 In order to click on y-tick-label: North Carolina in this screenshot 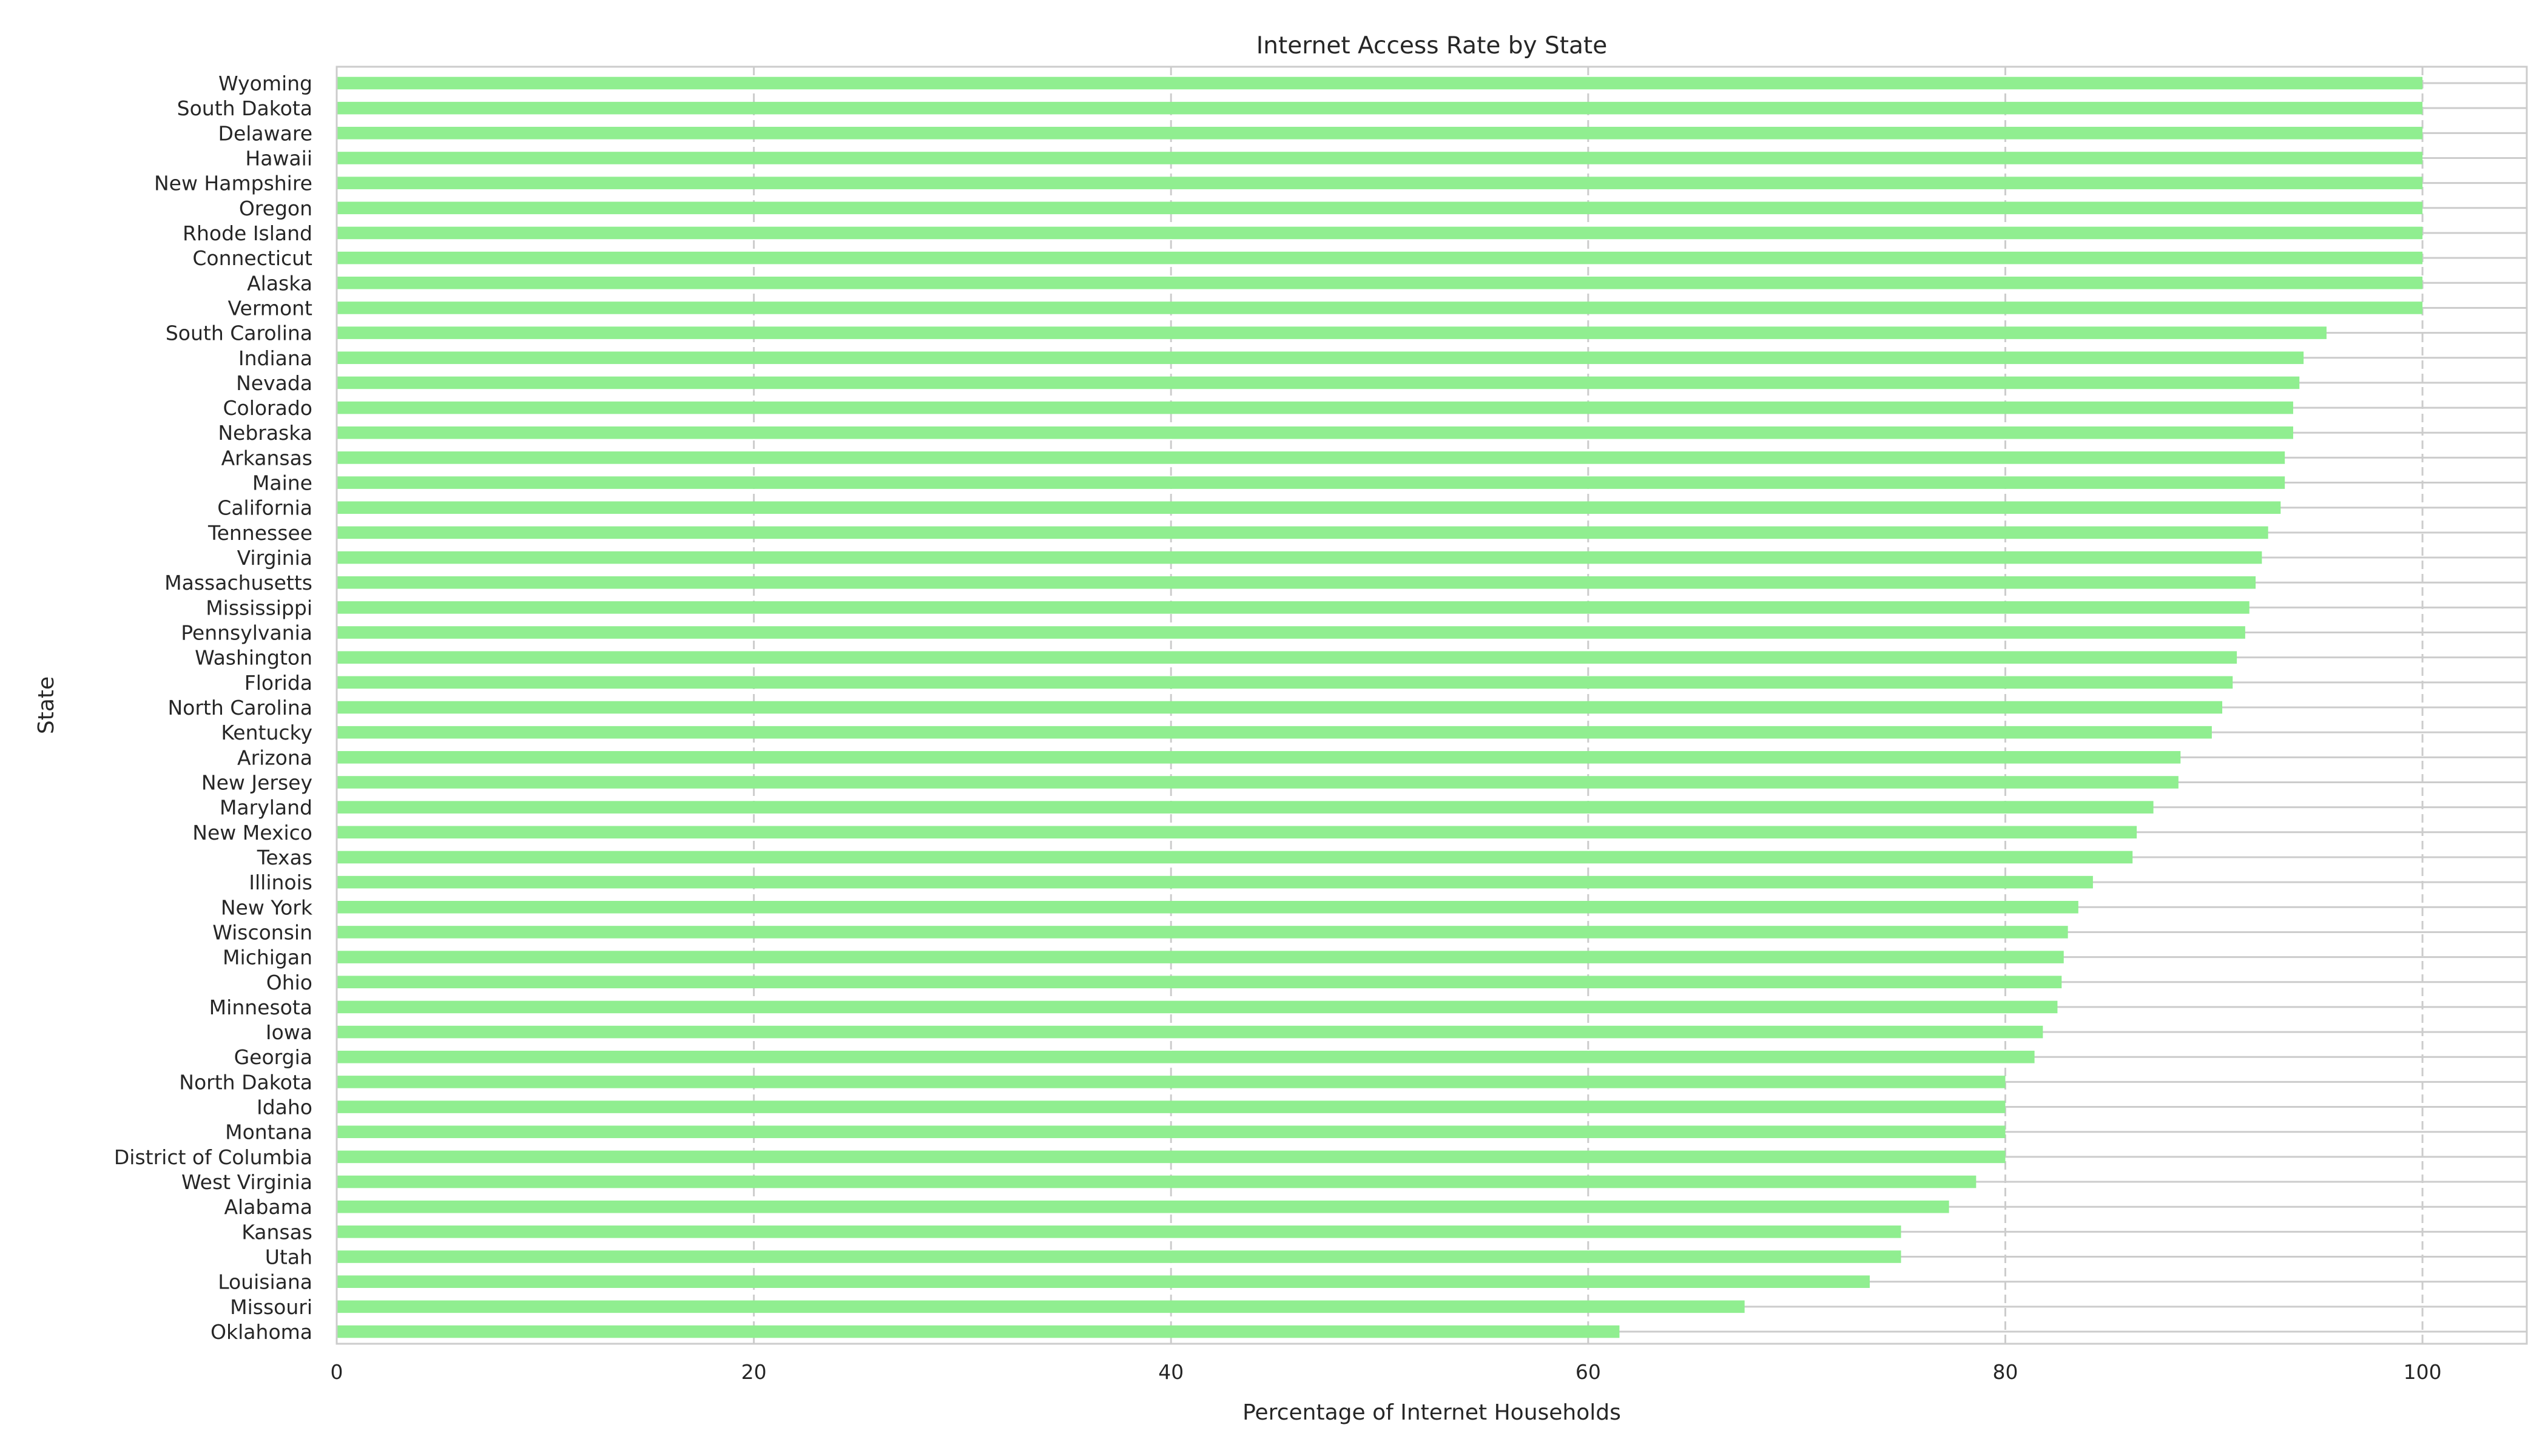, I will do `click(239, 708)`.